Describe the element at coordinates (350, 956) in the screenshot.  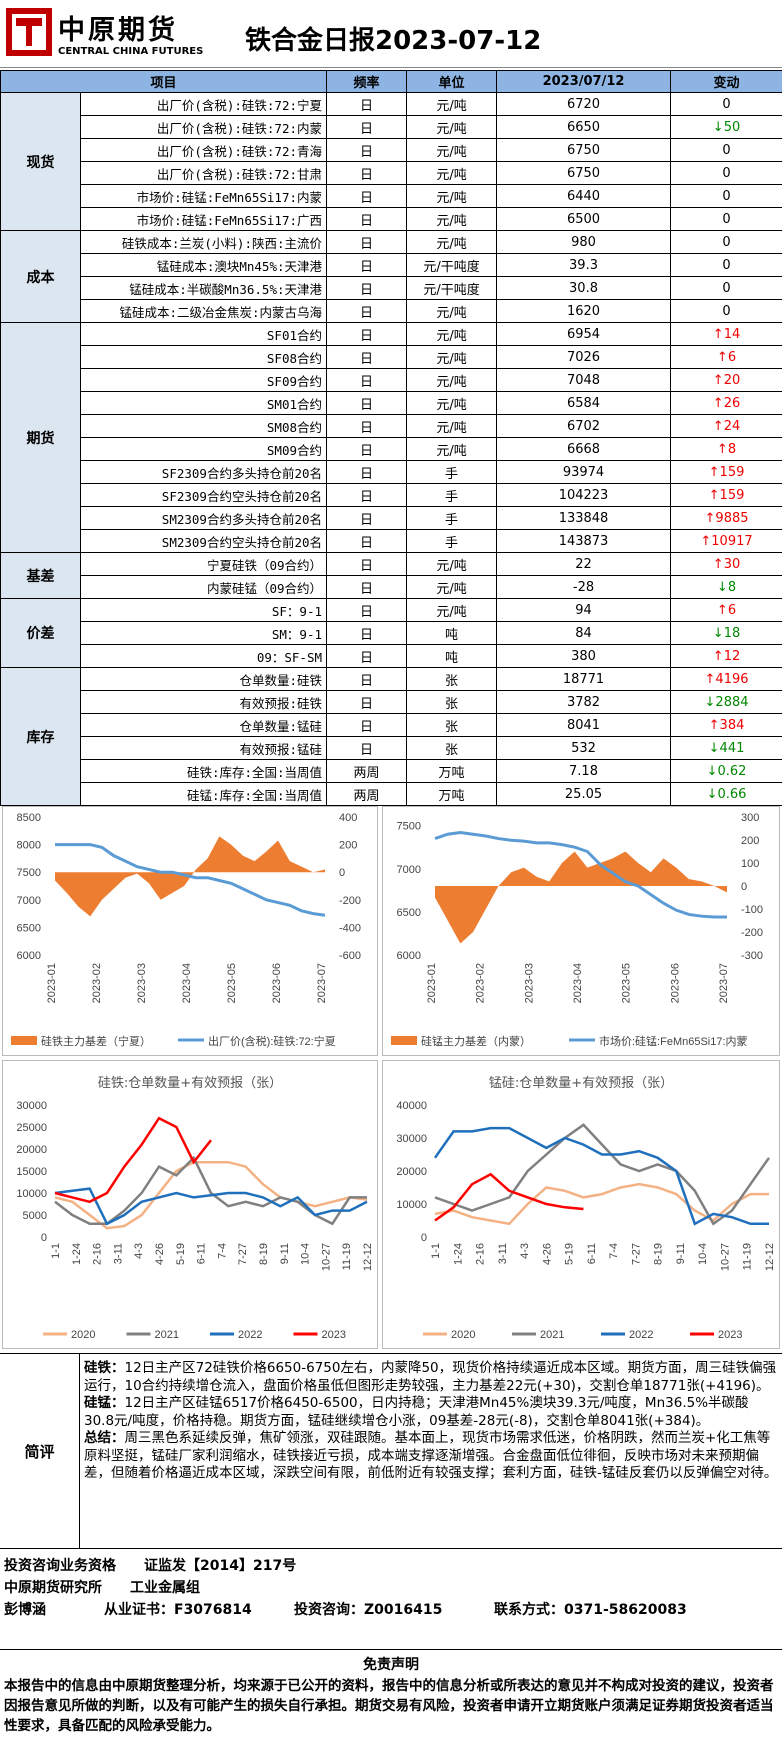
I see `y-tick-label-right: -600` at that location.